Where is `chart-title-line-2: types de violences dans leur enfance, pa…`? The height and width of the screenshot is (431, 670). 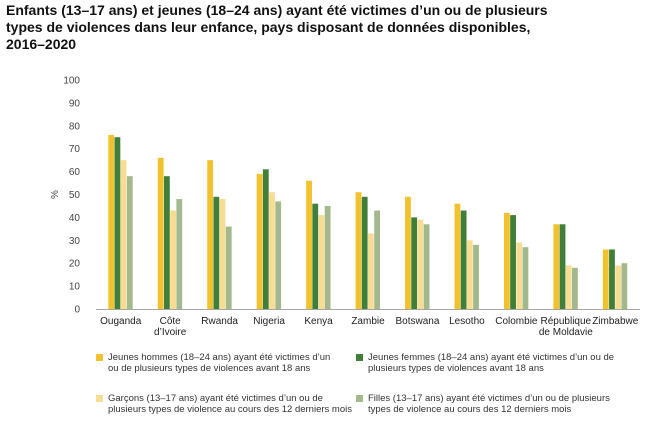 chart-title-line-2: types de violences dans leur enfance, pa… is located at coordinates (268, 27).